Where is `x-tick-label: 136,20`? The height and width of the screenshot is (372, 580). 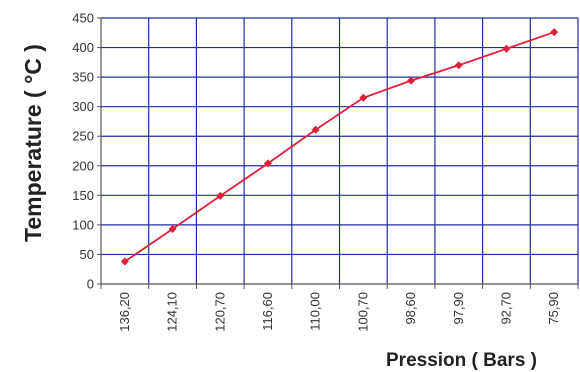
x-tick-label: 136,20 is located at coordinates (124, 312).